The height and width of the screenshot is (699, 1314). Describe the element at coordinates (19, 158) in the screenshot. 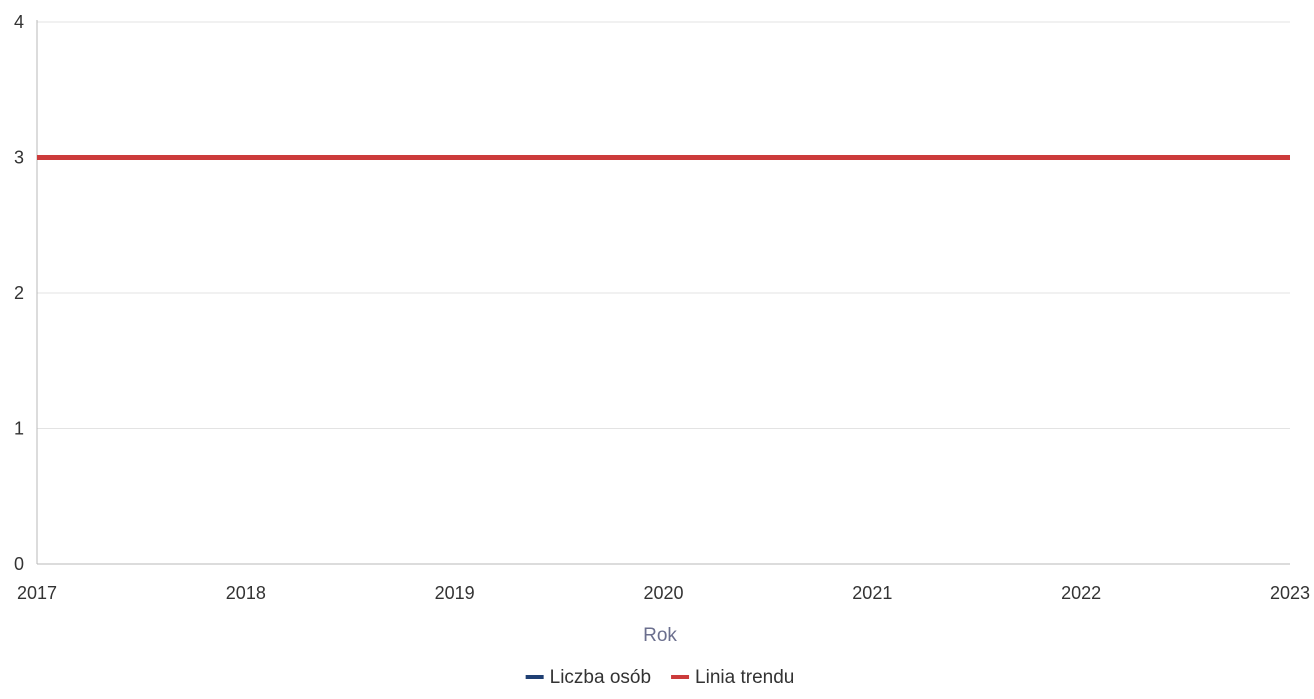

I see `y-tick-label: 3` at that location.